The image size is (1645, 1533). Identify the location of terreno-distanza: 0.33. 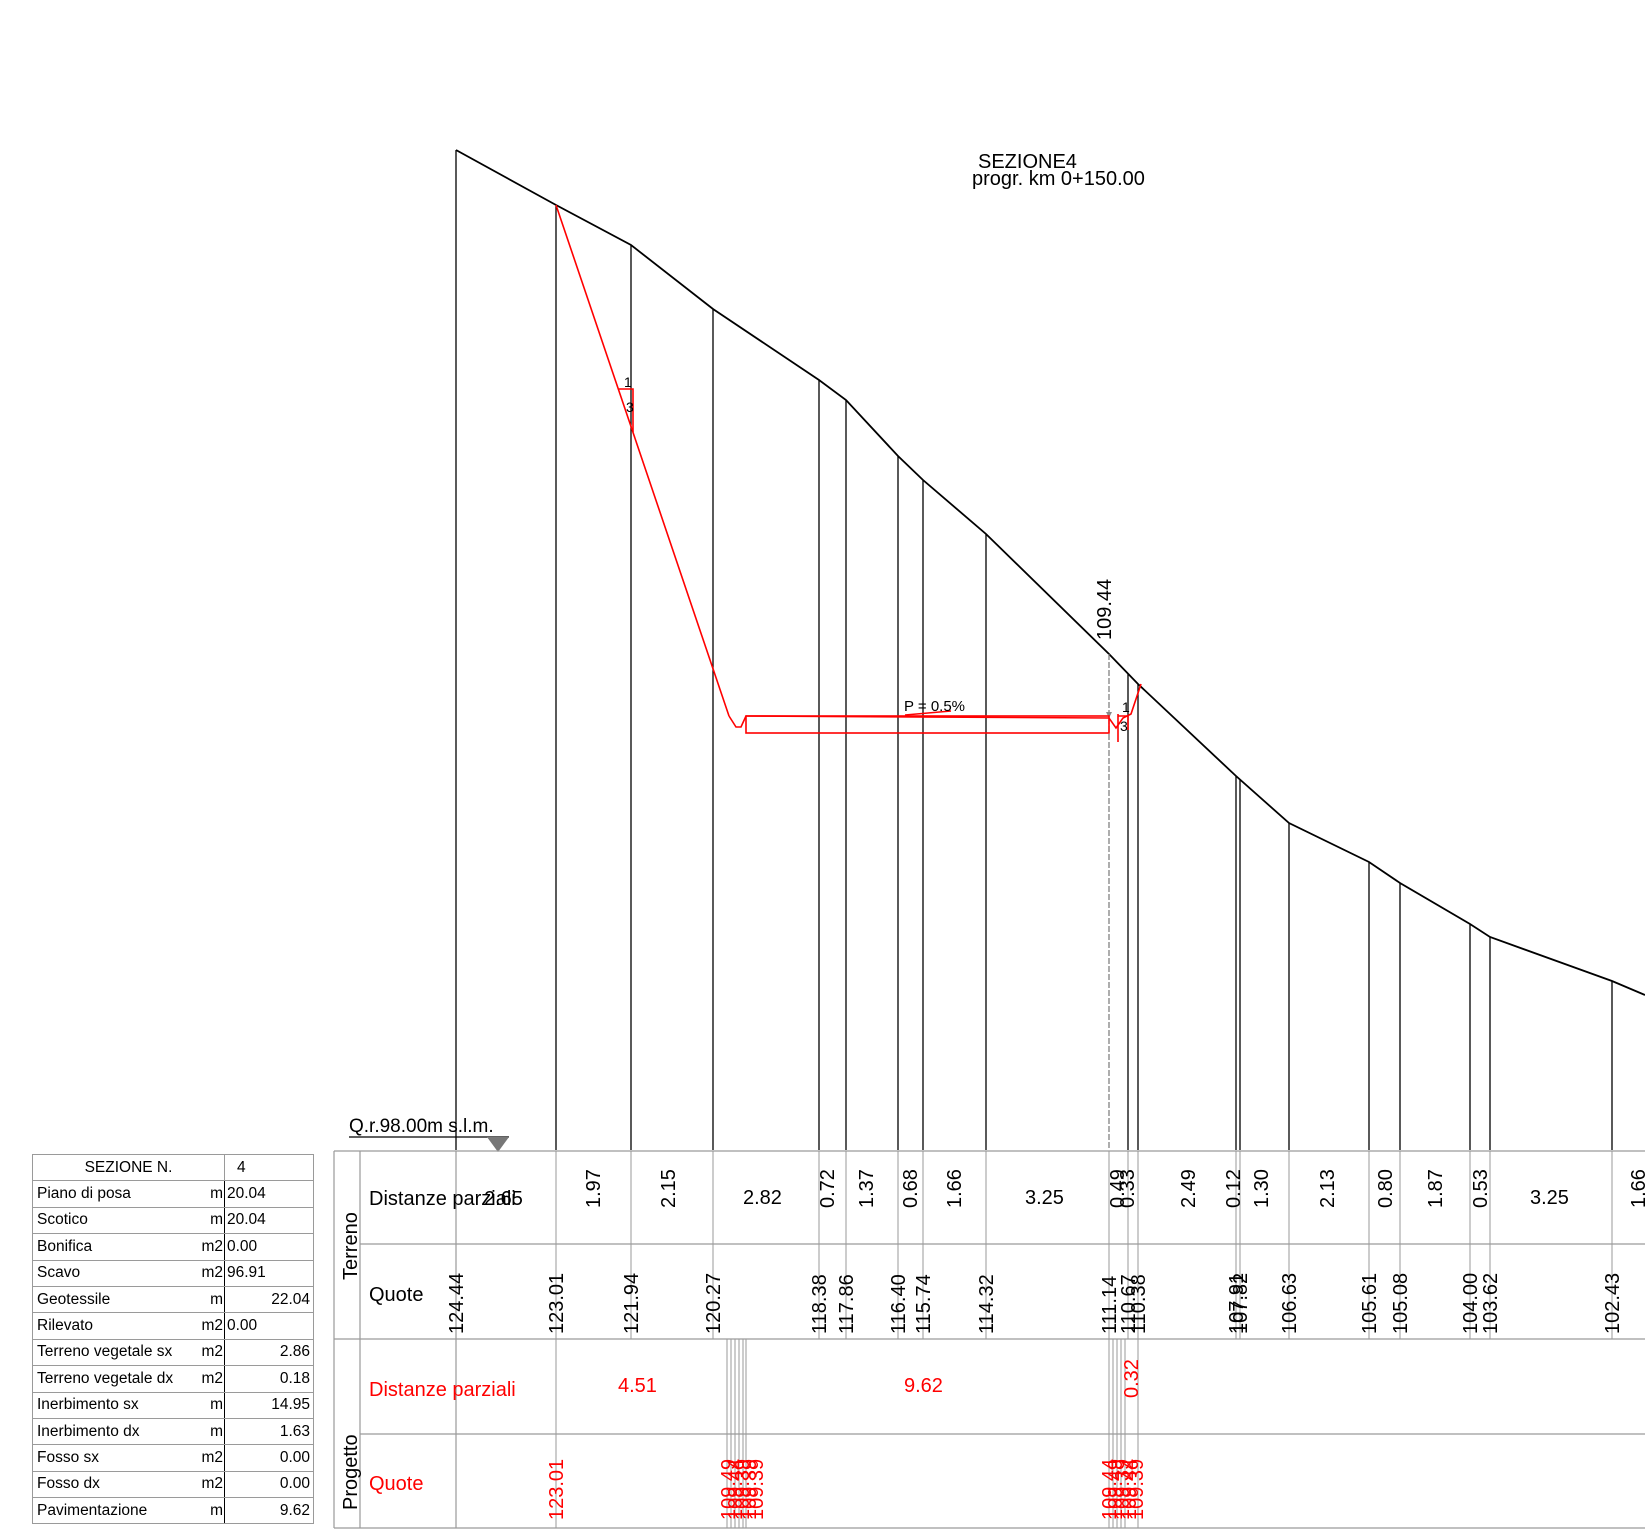
(1128, 1188).